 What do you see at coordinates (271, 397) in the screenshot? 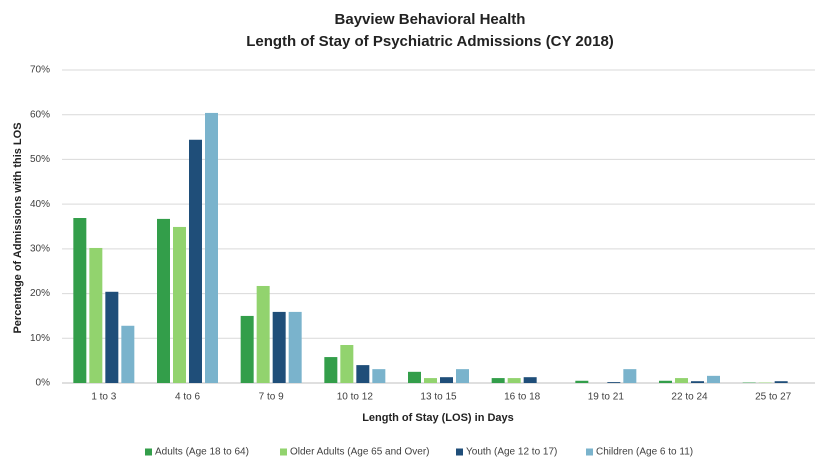
I see `x-tick-label: 7 to 9` at bounding box center [271, 397].